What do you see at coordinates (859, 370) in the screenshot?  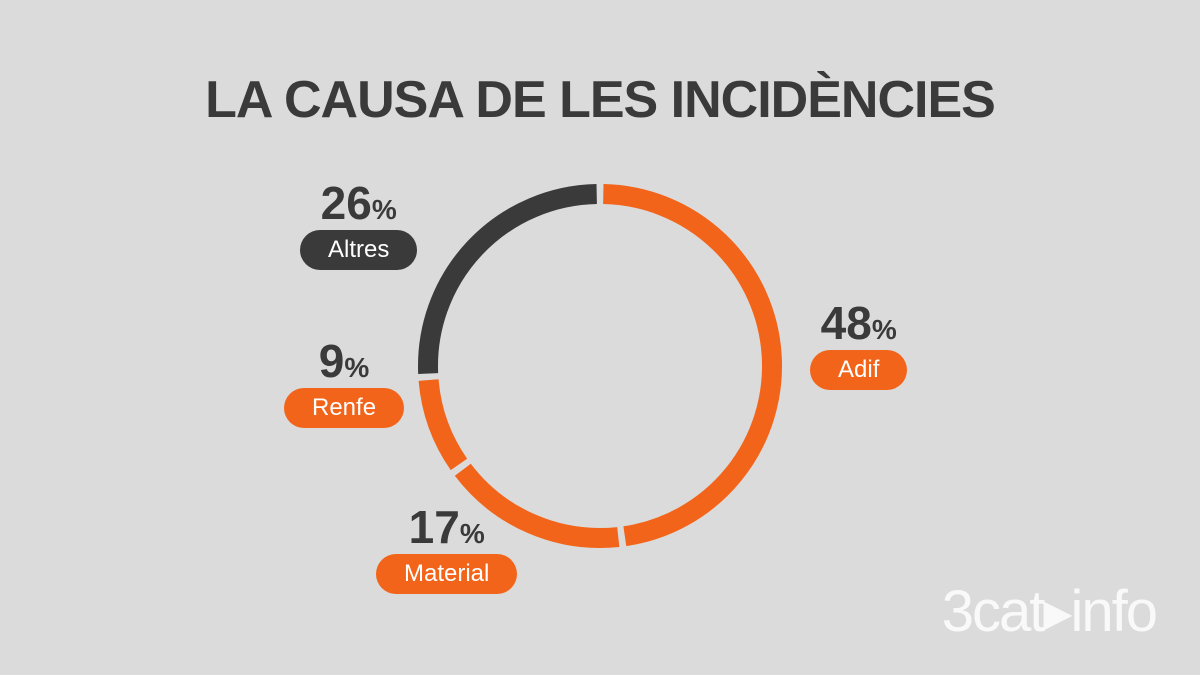 I see `slice-category-pill: Adif` at bounding box center [859, 370].